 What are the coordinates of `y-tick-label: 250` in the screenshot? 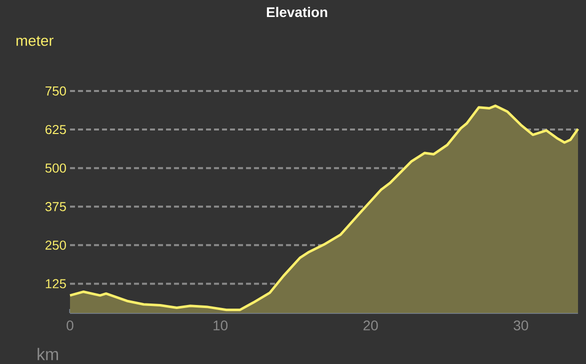 It's located at (56, 245).